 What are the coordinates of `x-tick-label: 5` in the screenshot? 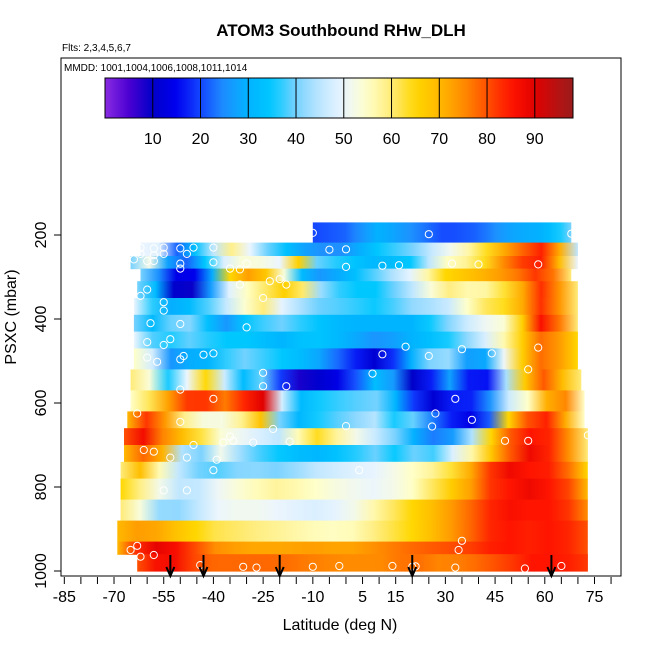 It's located at (362, 597).